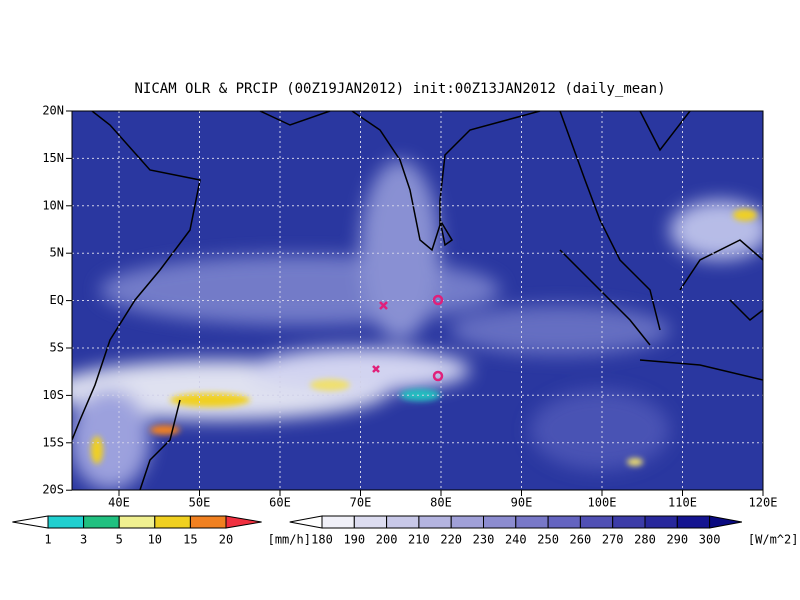 This screenshot has height=600, width=800. I want to click on lon-label: 70E, so click(361, 503).